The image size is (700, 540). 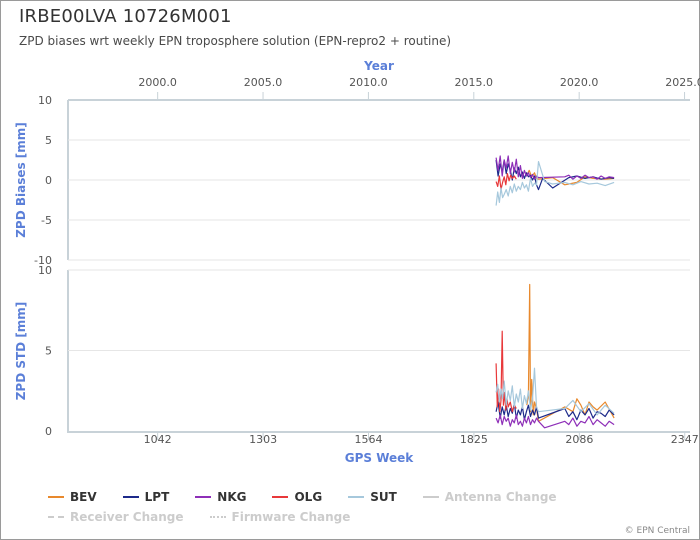 I want to click on y-tick-label: -5, so click(x=46, y=220).